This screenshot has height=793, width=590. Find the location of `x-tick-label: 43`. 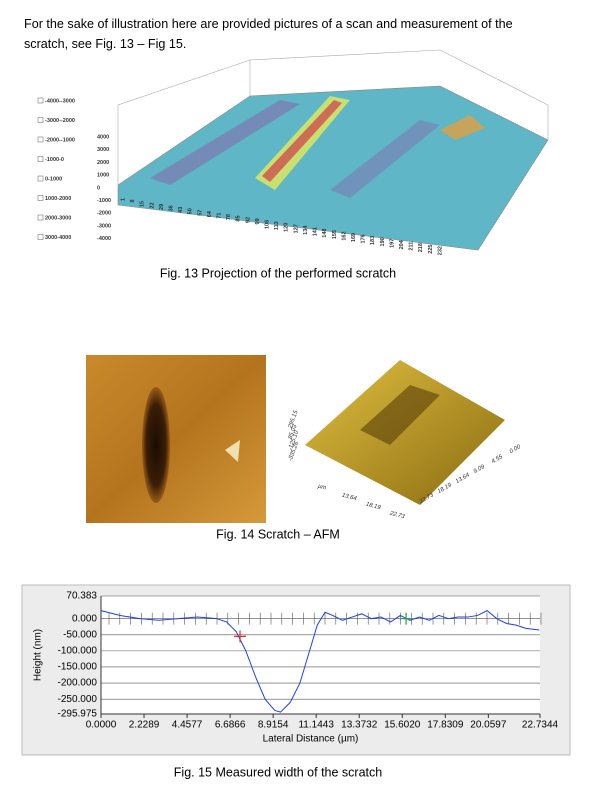

x-tick-label: 43 is located at coordinates (181, 210).